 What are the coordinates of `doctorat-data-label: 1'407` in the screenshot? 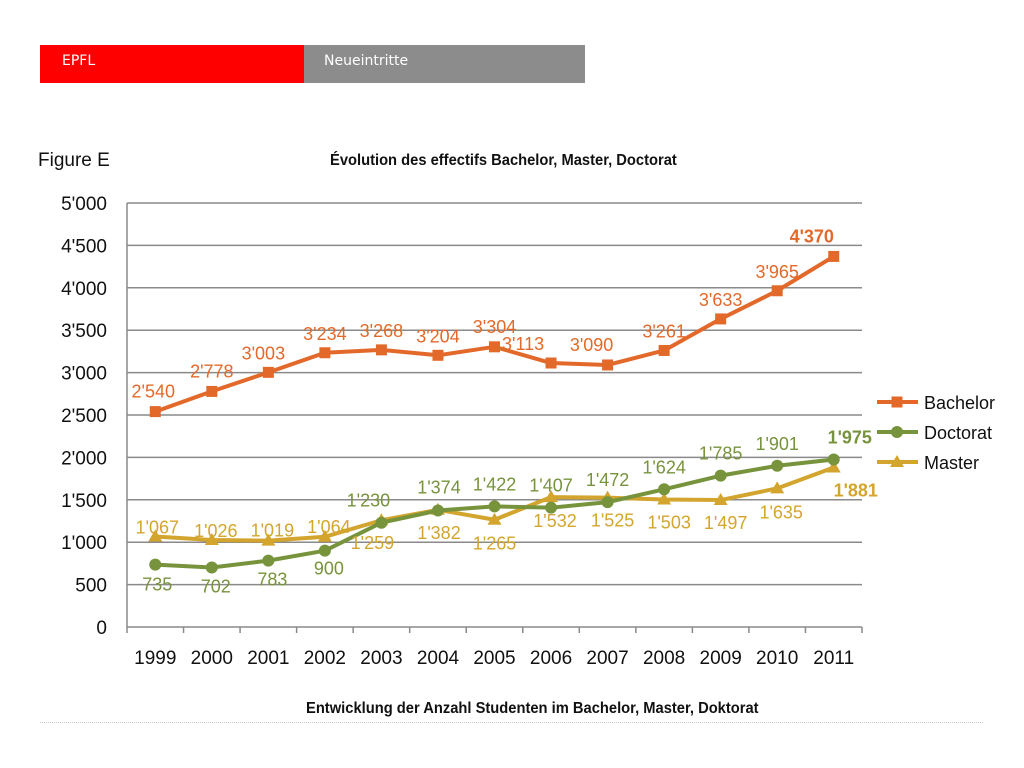 It's located at (550, 486).